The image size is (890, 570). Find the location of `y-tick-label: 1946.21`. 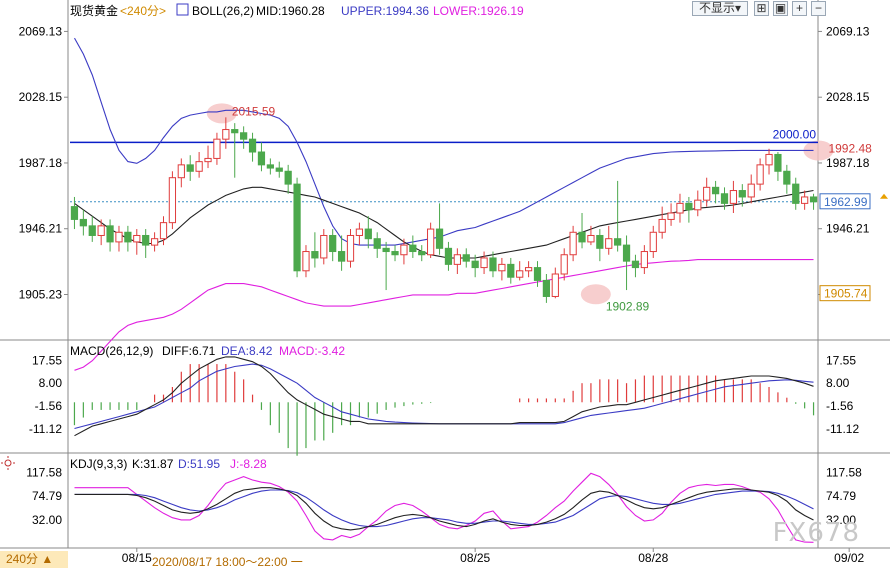

y-tick-label: 1946.21 is located at coordinates (41, 229).